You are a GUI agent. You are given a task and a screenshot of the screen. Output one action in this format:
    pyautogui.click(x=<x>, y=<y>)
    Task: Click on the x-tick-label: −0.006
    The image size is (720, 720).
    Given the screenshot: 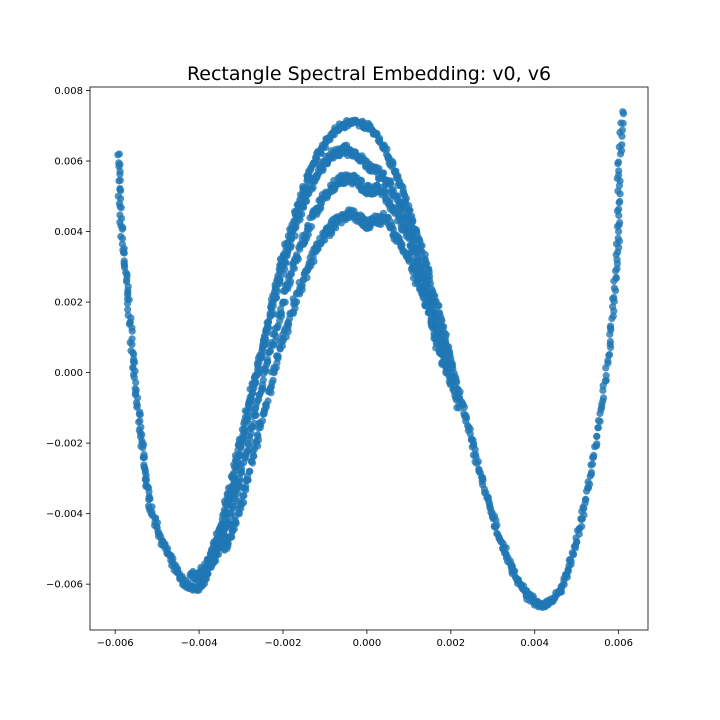 What is the action you would take?
    pyautogui.click(x=115, y=643)
    